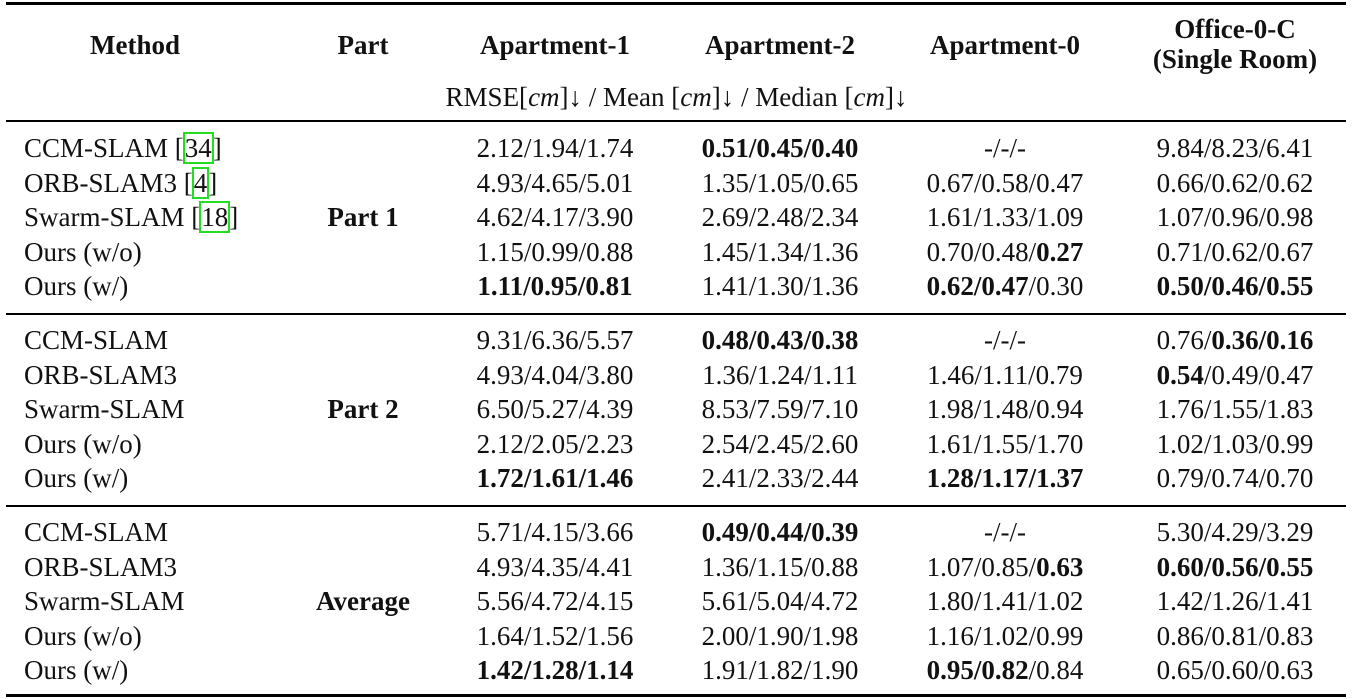 The height and width of the screenshot is (699, 1353). Describe the element at coordinates (1235, 635) in the screenshot. I see `value: 0.86/0.81/0.83` at that location.